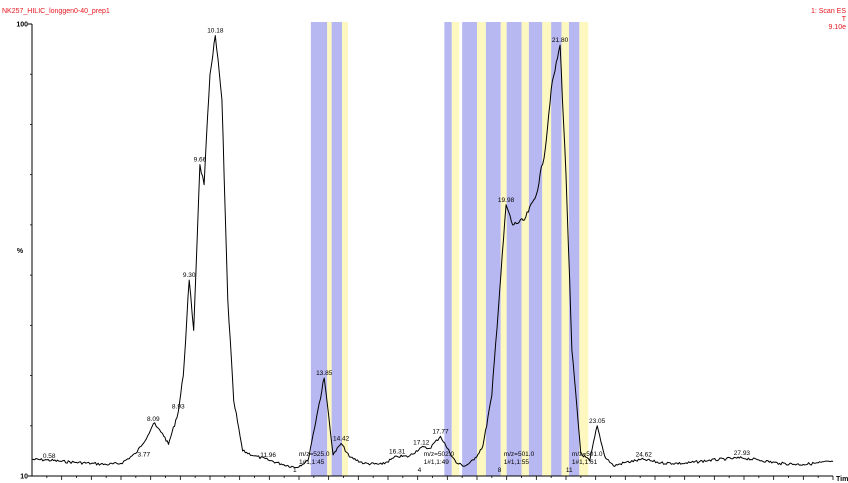 The height and width of the screenshot is (483, 848). What do you see at coordinates (420, 470) in the screenshot?
I see `scan-annotation-line: 4` at bounding box center [420, 470].